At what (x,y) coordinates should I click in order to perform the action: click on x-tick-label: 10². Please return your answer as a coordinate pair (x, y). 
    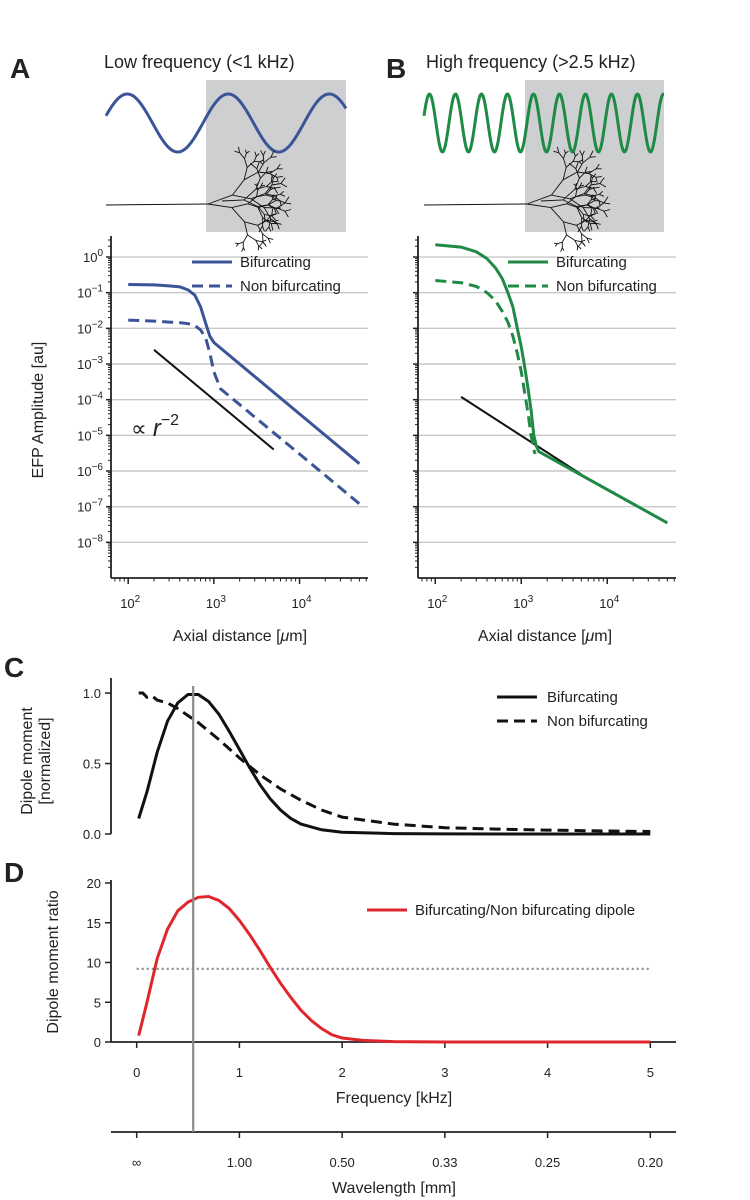
    Looking at the image, I should click on (437, 602).